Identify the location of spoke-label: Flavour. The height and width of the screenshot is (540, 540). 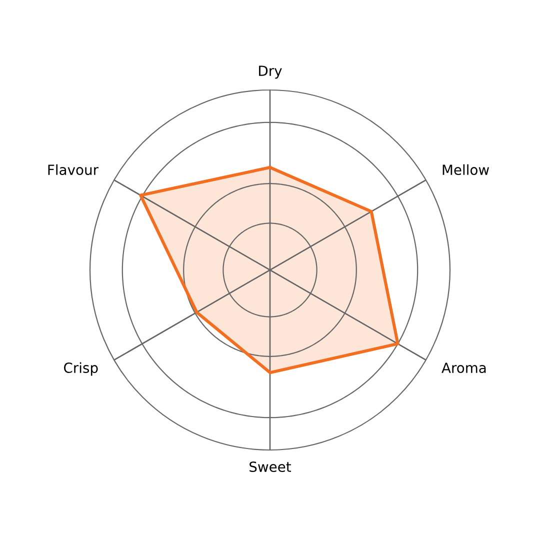
(73, 170).